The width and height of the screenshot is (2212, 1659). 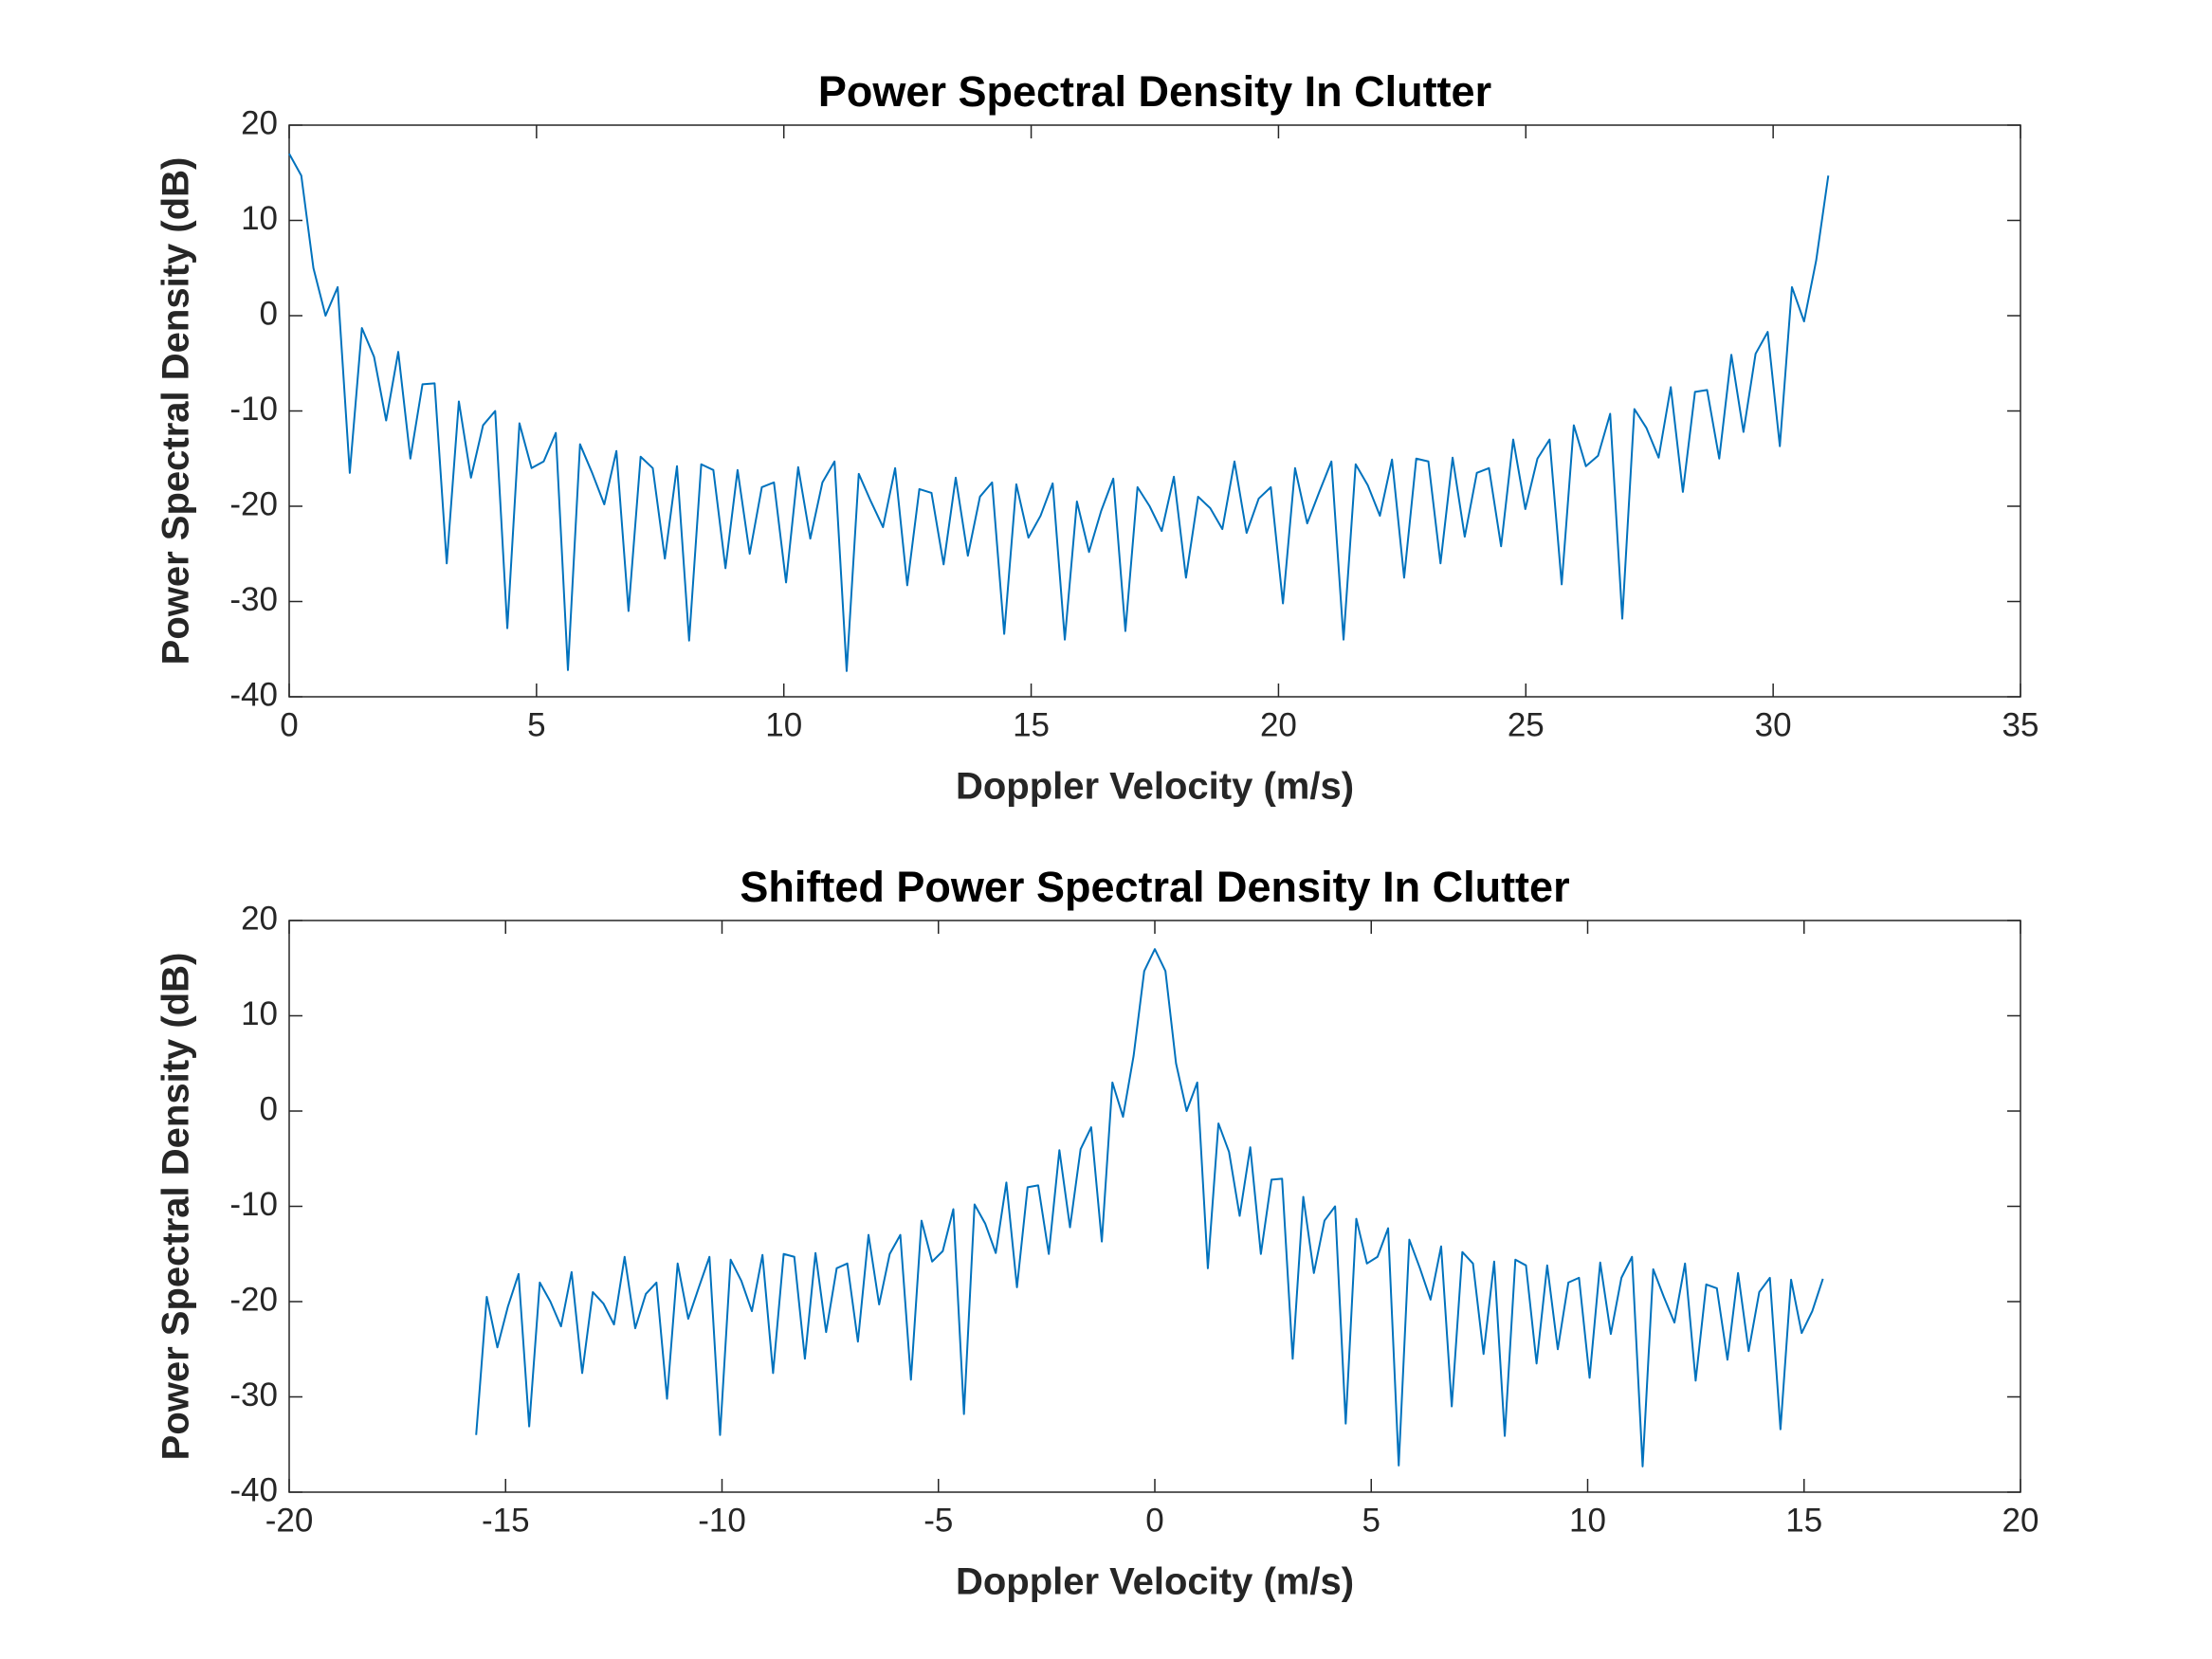 What do you see at coordinates (1154, 91) in the screenshot?
I see `chart-title: Power Spectral Density In Clutter` at bounding box center [1154, 91].